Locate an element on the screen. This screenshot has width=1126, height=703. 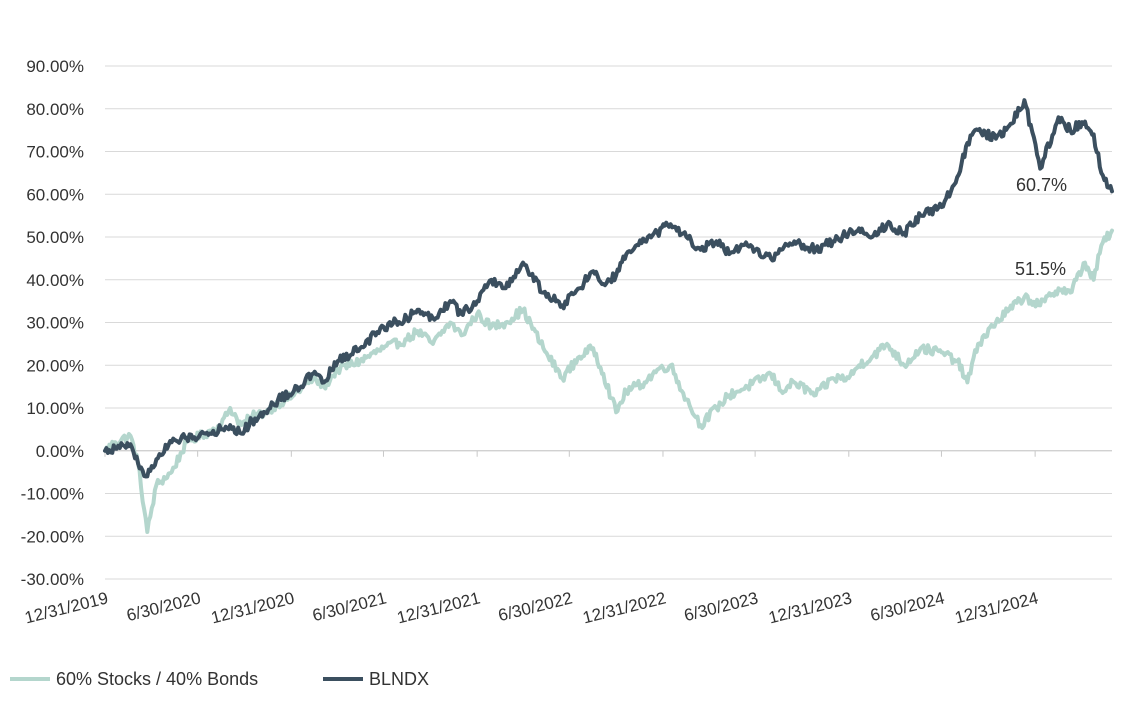
y-tick-label: 0.00% is located at coordinates (60, 451).